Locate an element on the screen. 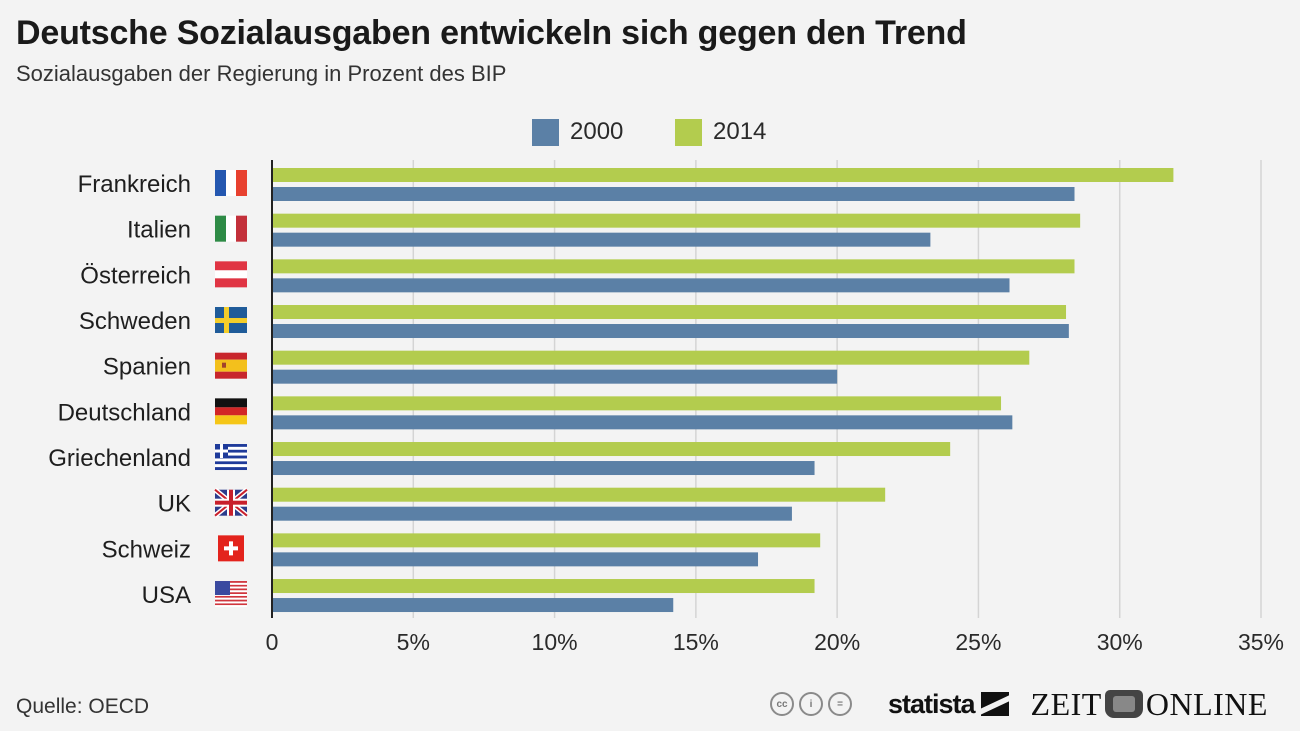 The image size is (1300, 731). flag-greece-icon is located at coordinates (231, 457).